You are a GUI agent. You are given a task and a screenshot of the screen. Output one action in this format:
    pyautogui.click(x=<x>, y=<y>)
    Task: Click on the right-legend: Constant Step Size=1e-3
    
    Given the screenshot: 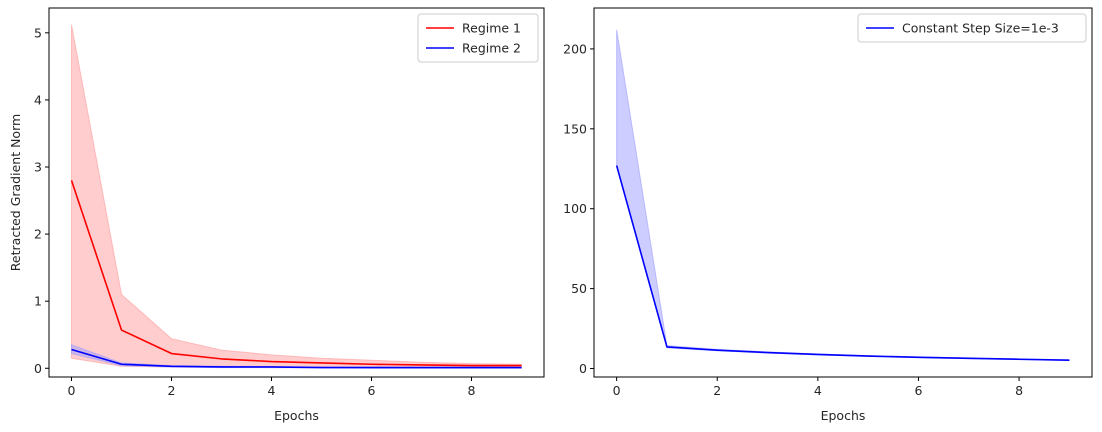 What is the action you would take?
    pyautogui.click(x=972, y=28)
    